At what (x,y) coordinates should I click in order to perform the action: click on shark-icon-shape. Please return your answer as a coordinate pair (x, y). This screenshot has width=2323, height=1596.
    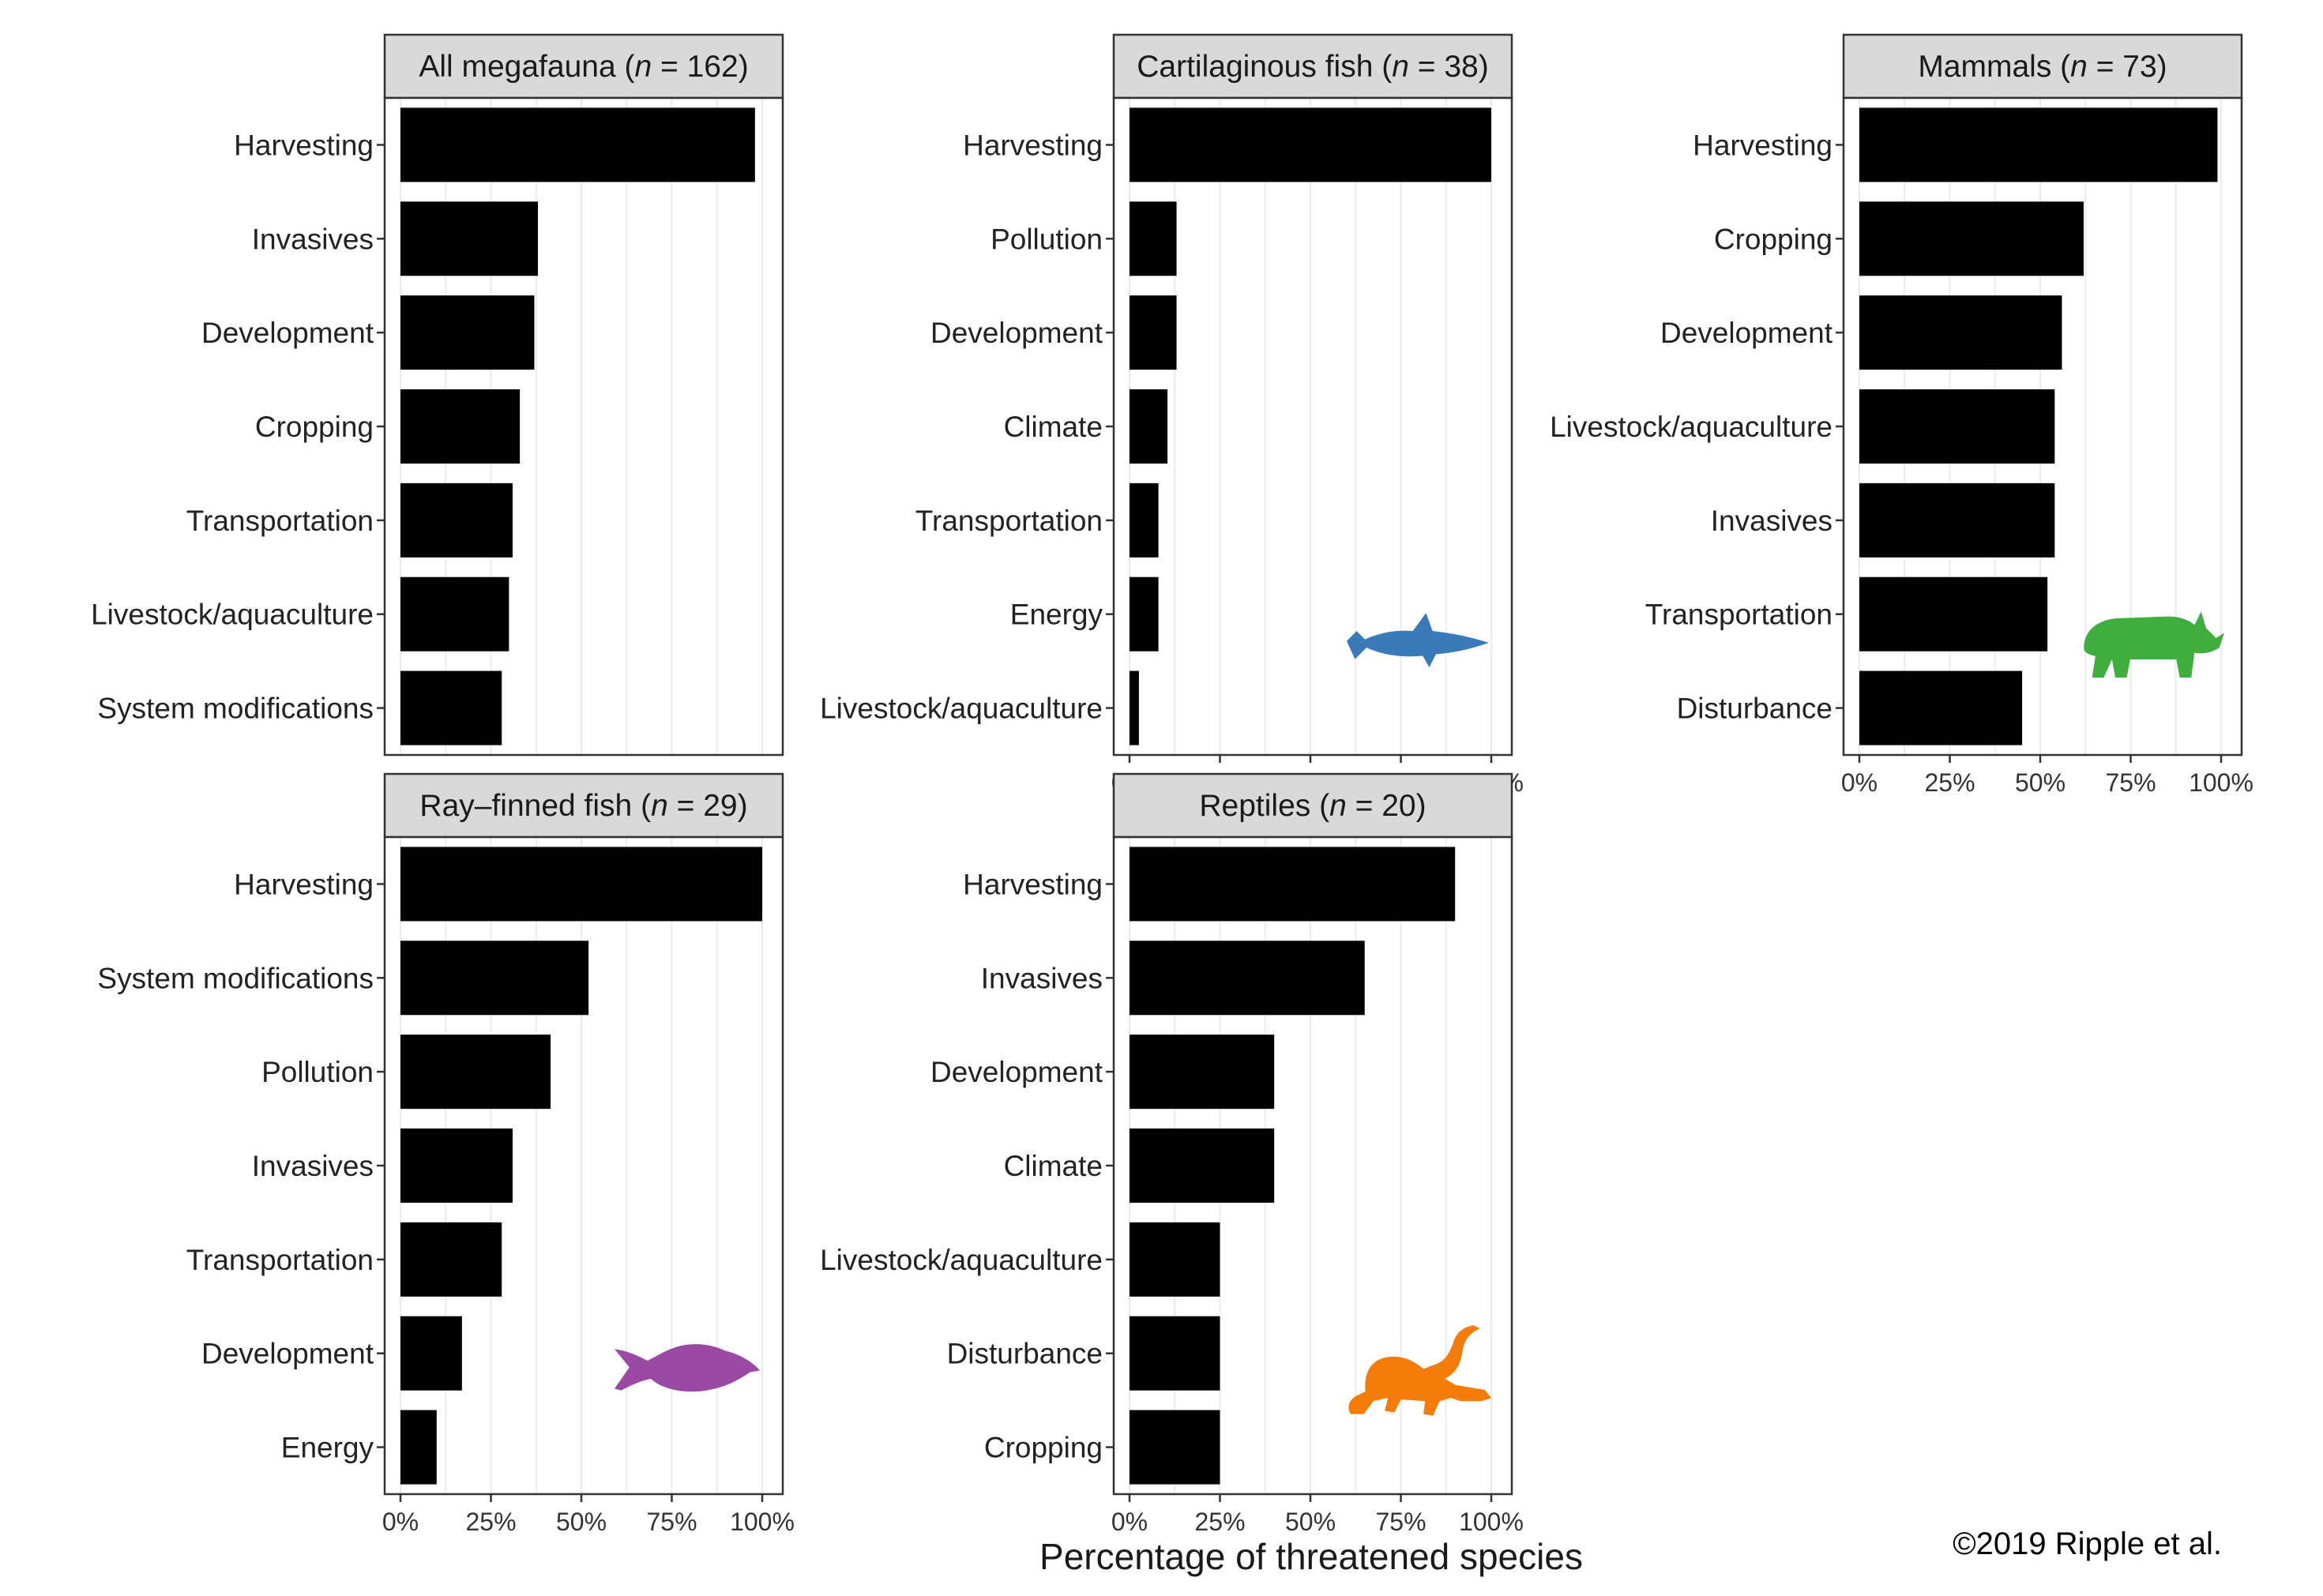
    Looking at the image, I should click on (1418, 640).